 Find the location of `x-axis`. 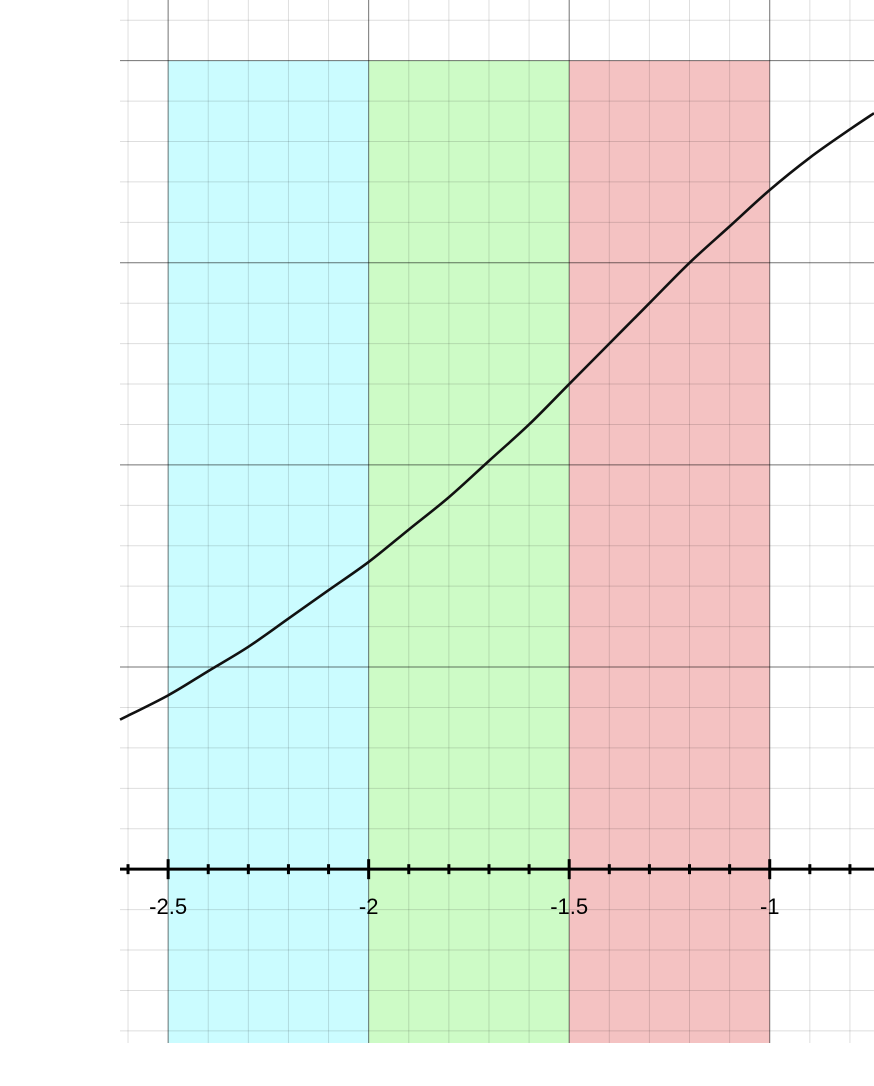

x-axis is located at coordinates (497, 869).